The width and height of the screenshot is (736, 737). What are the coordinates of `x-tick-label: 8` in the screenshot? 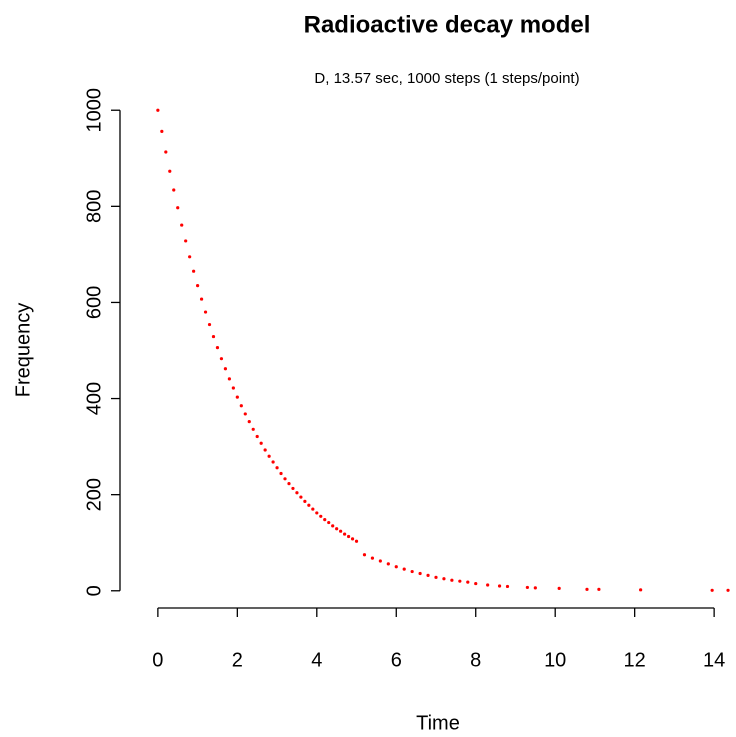 It's located at (475, 660).